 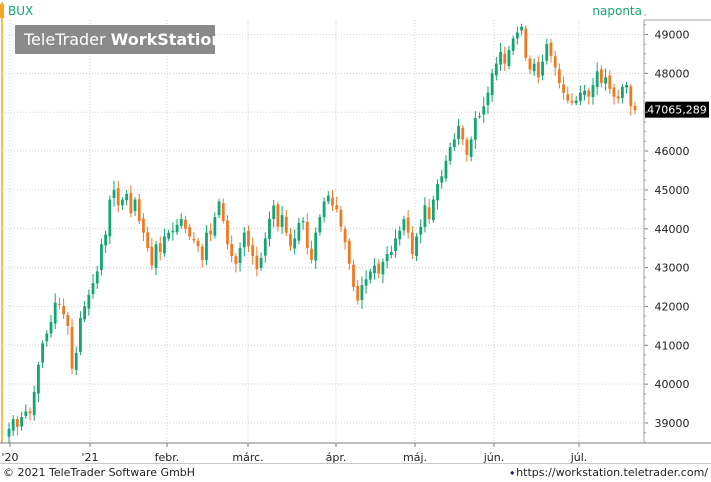 What do you see at coordinates (415, 457) in the screenshot?
I see `x-tick-label: máj.` at bounding box center [415, 457].